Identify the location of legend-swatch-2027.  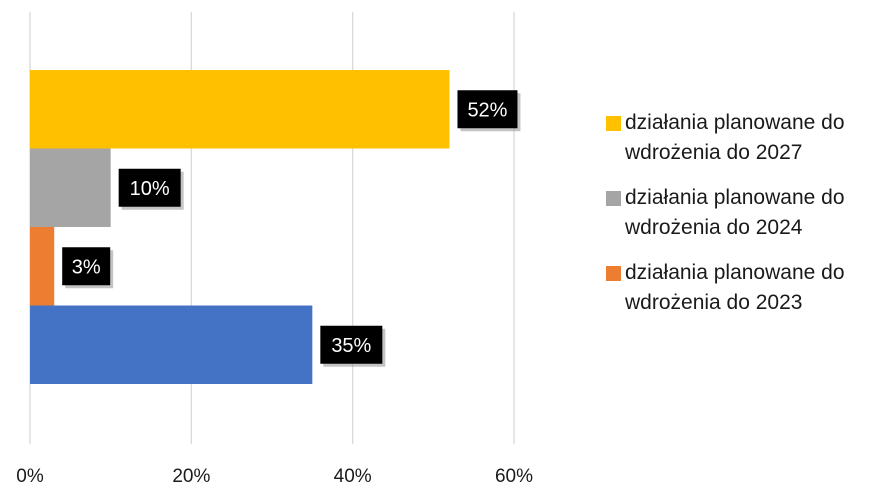
(613, 123).